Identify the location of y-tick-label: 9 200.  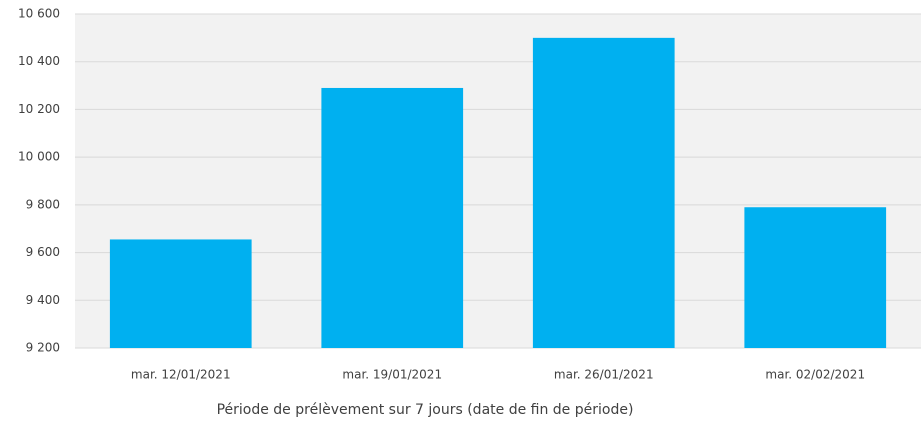
(43, 348).